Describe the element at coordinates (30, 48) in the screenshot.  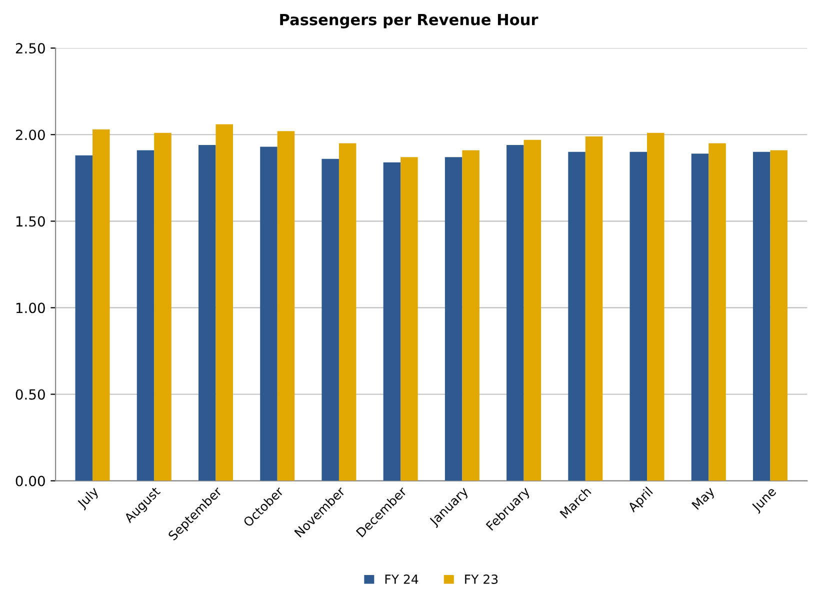
I see `y-tick-label: 2.50` at that location.